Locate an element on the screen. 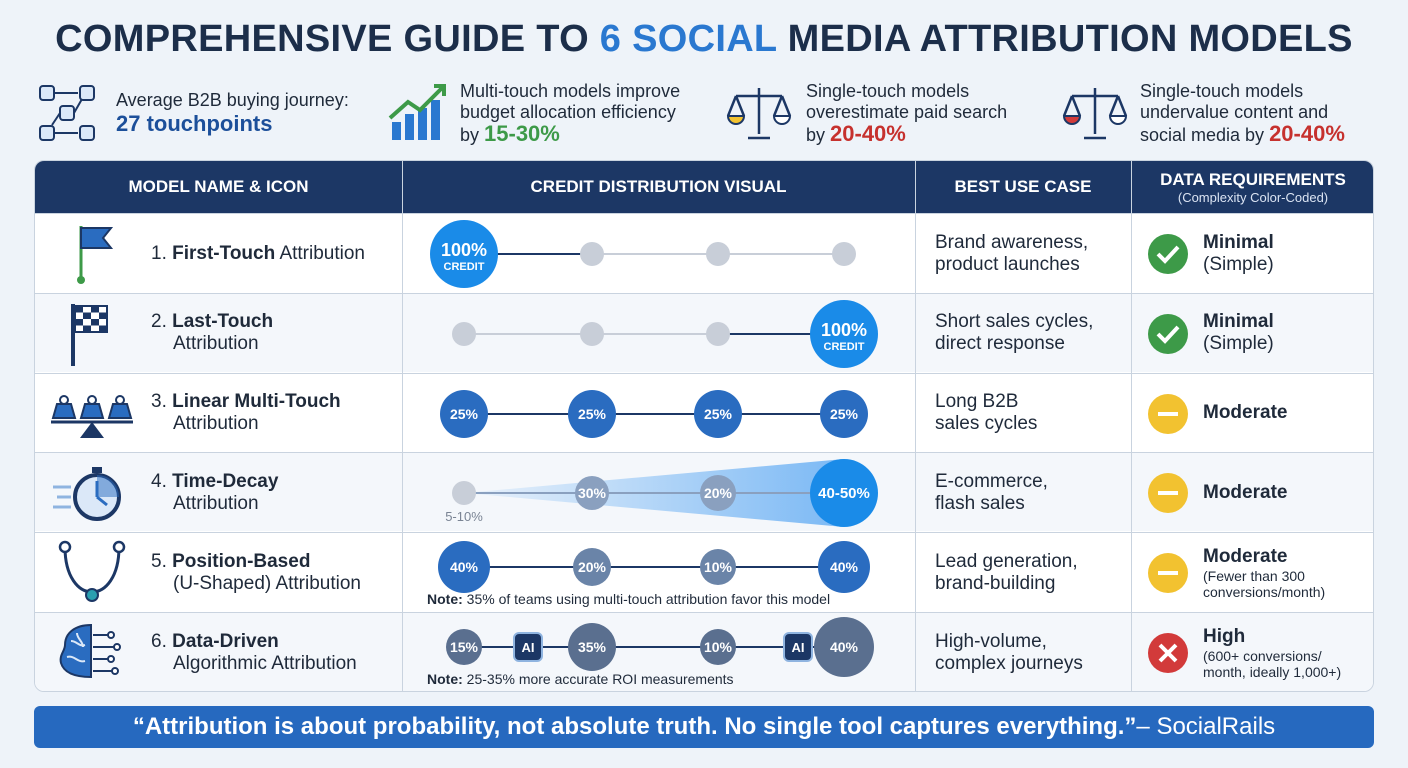 This screenshot has height=768, width=1408. stat-value: 27 touchpoints is located at coordinates (194, 123).